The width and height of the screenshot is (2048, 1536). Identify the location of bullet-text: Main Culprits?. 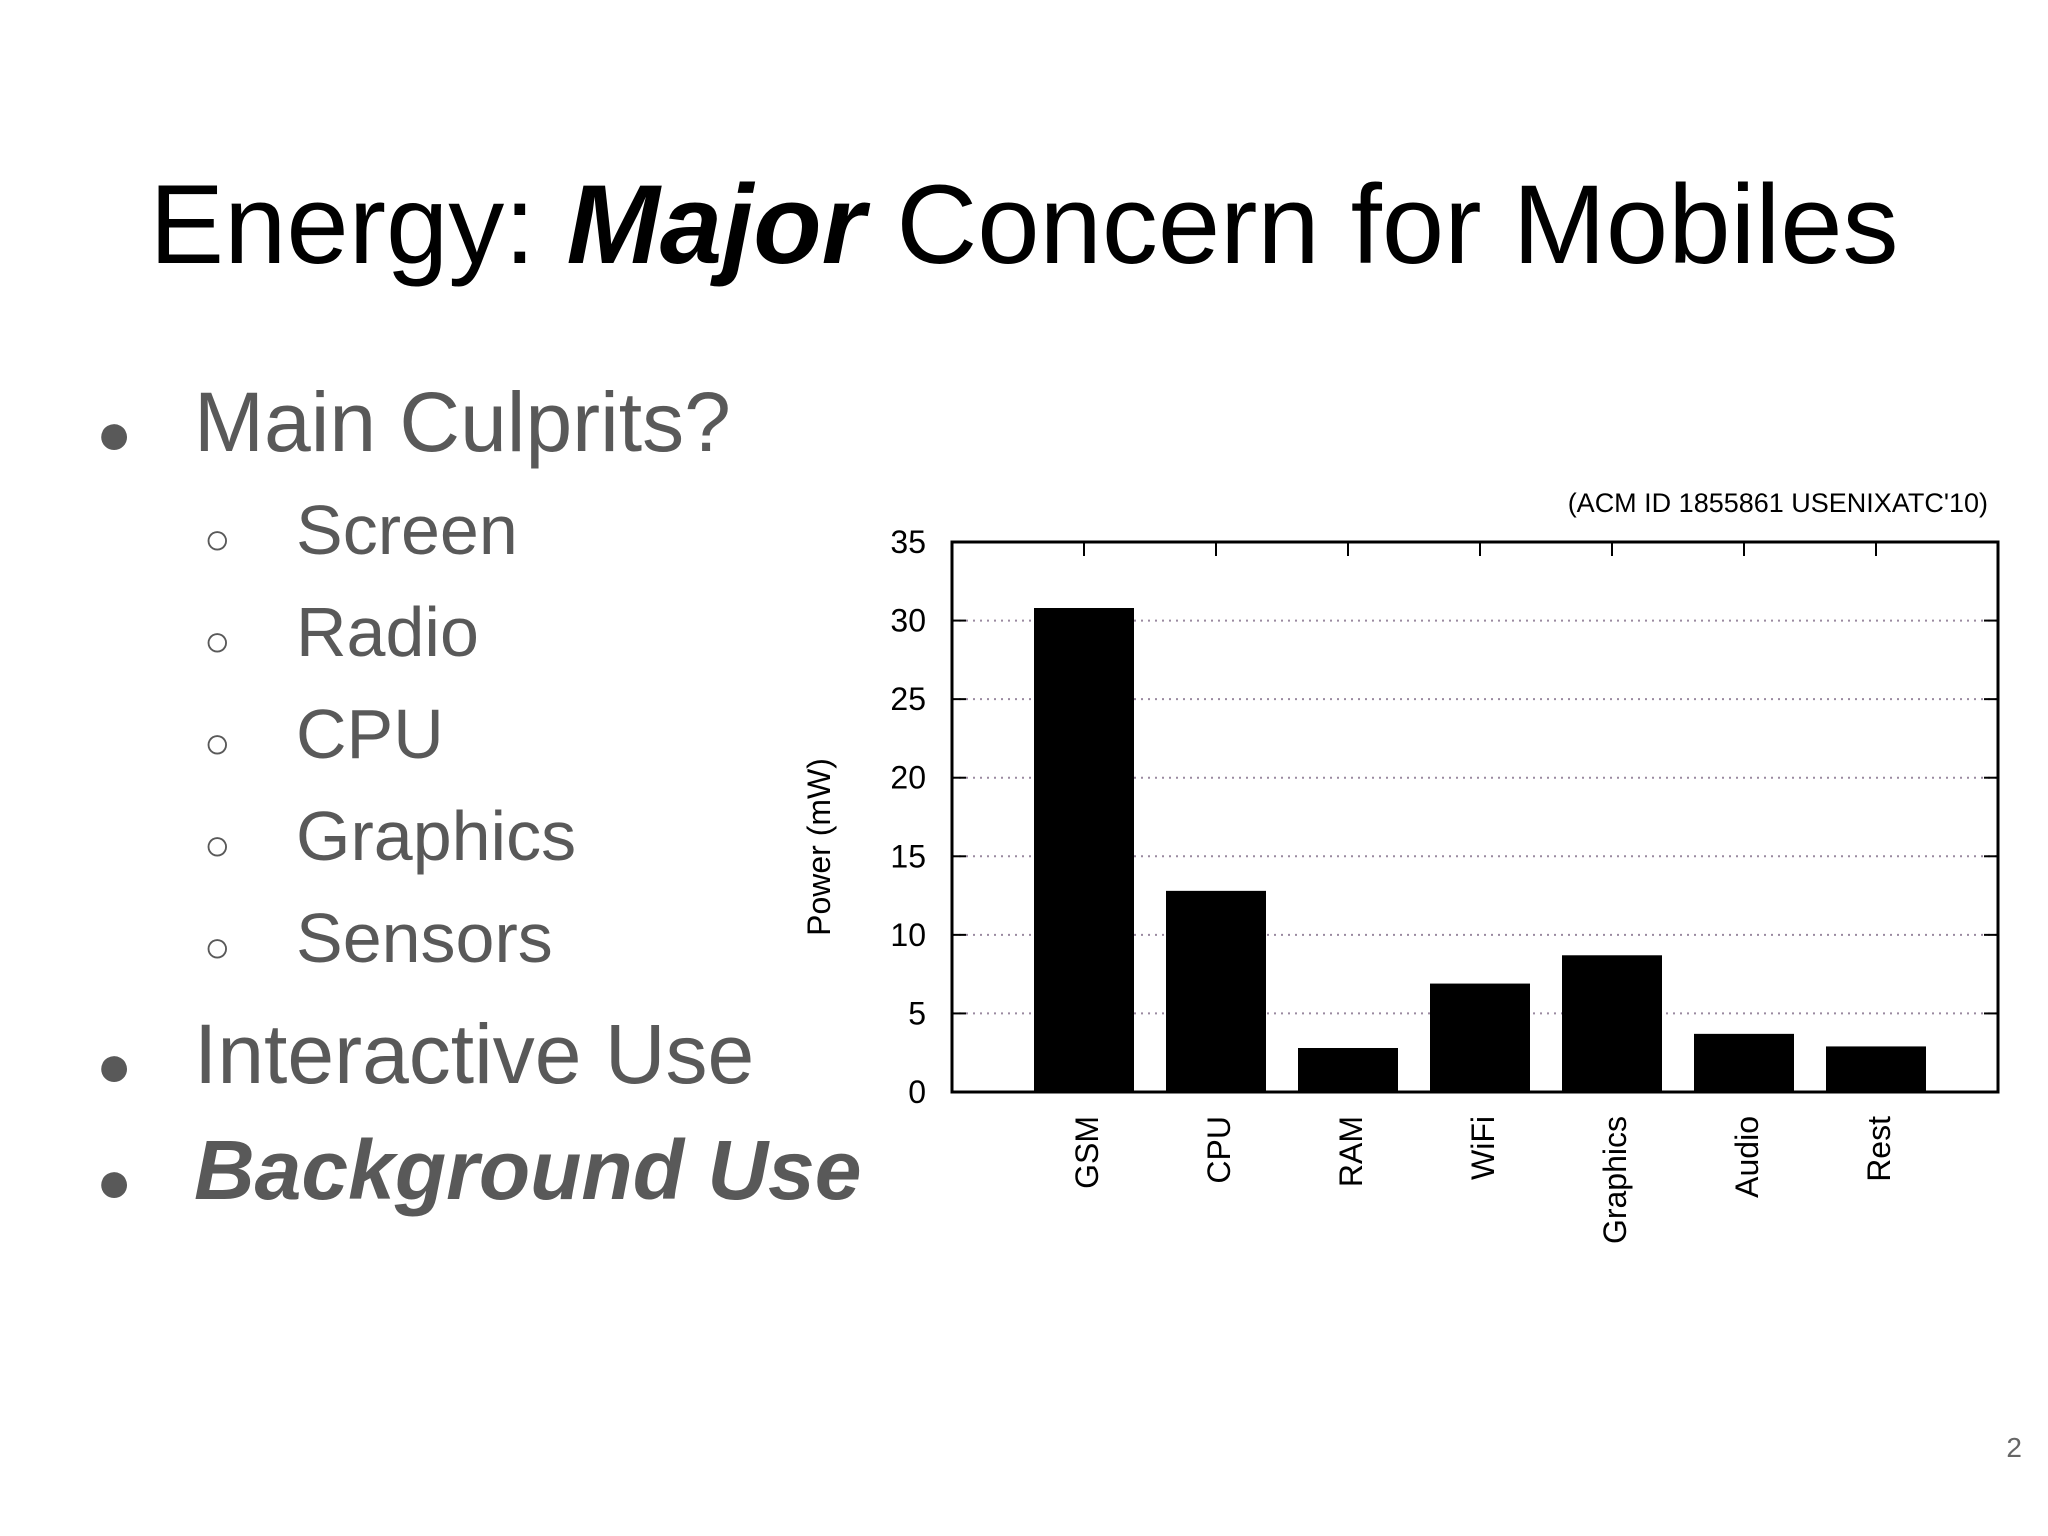
(462, 422).